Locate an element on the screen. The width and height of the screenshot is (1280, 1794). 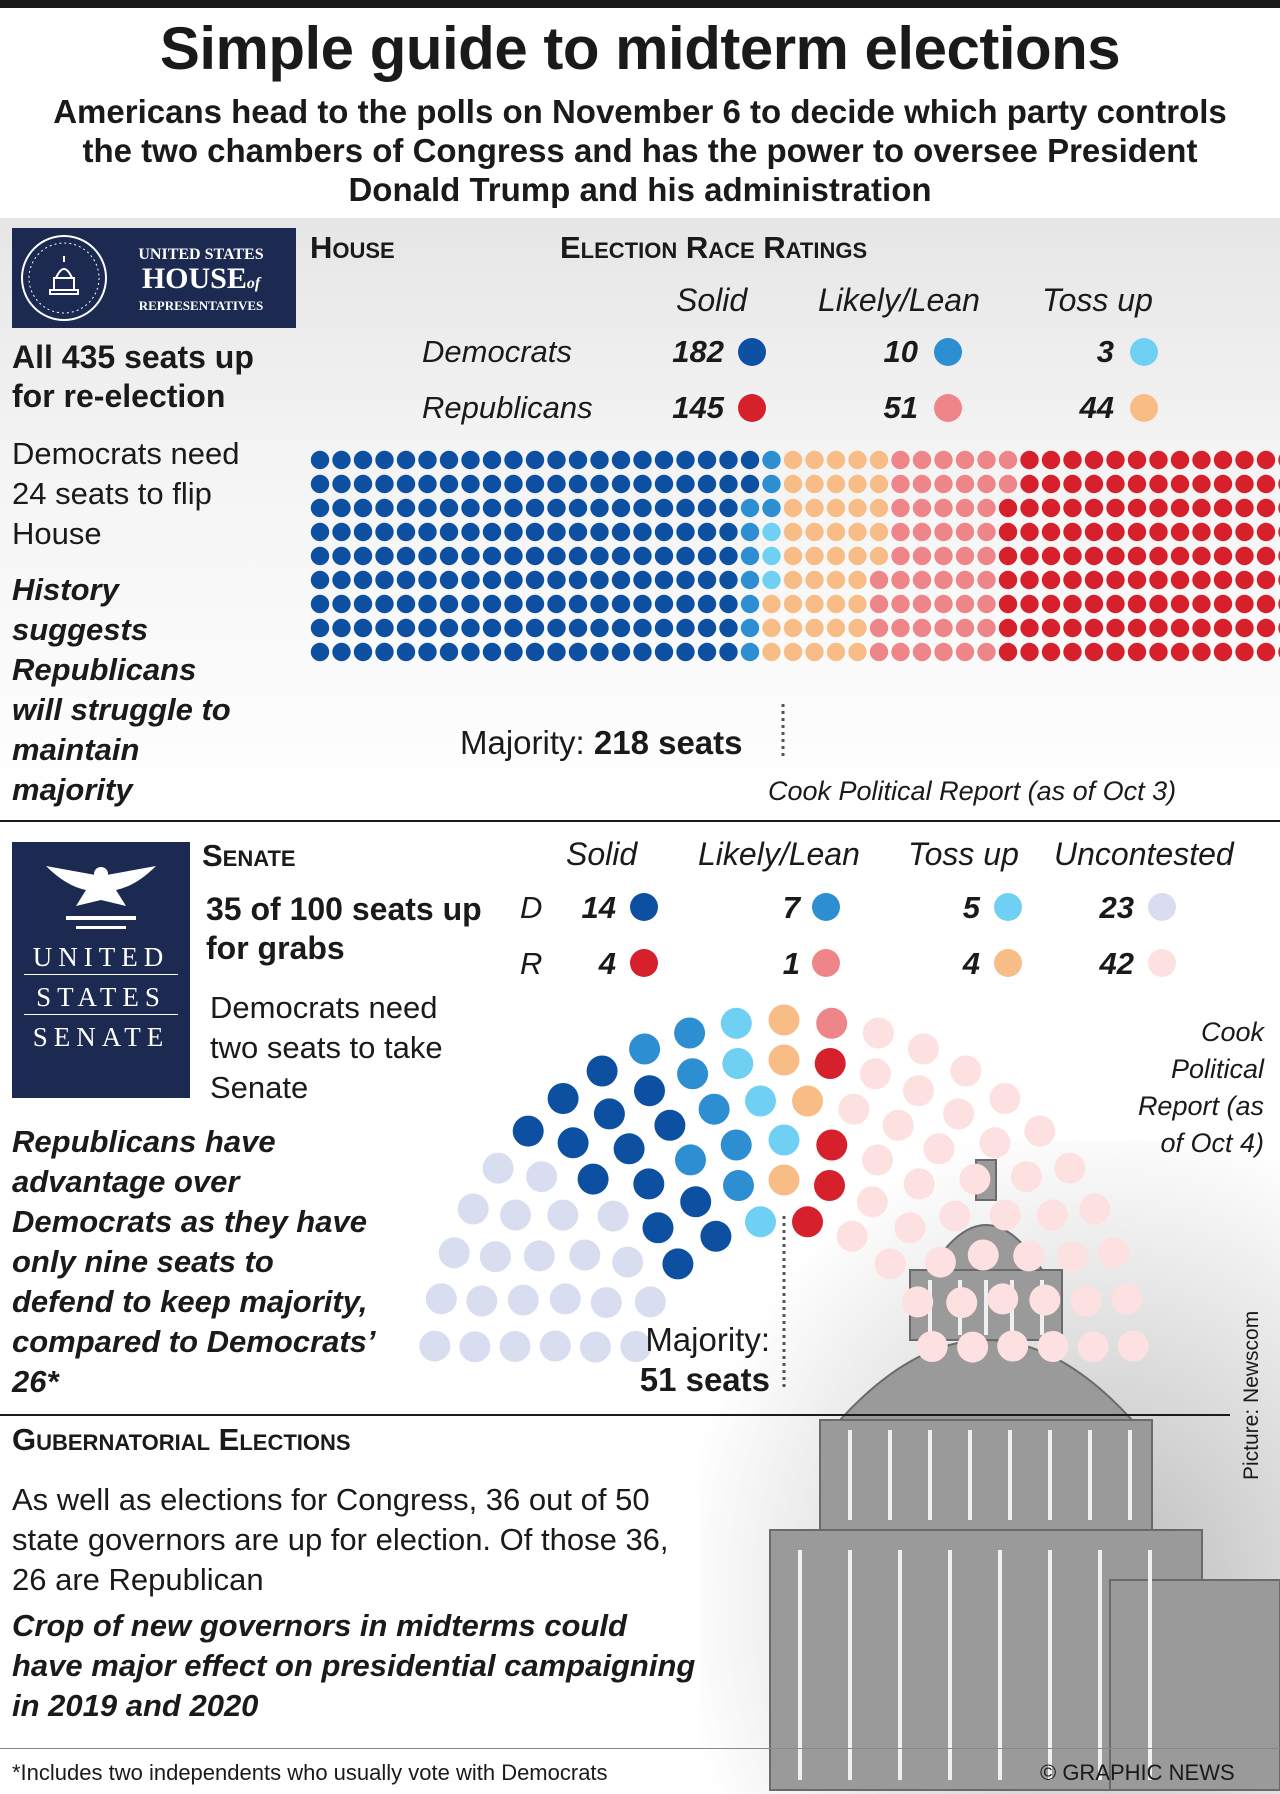
senate-dot-rep-tossup is located at coordinates (784, 1060).